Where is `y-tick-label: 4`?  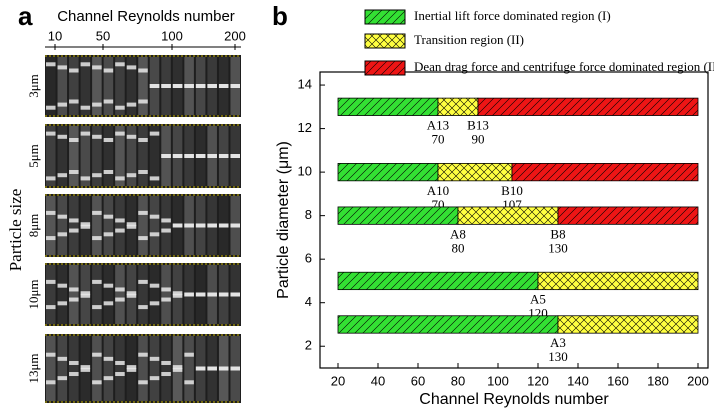
y-tick-label: 4 is located at coordinates (308, 301).